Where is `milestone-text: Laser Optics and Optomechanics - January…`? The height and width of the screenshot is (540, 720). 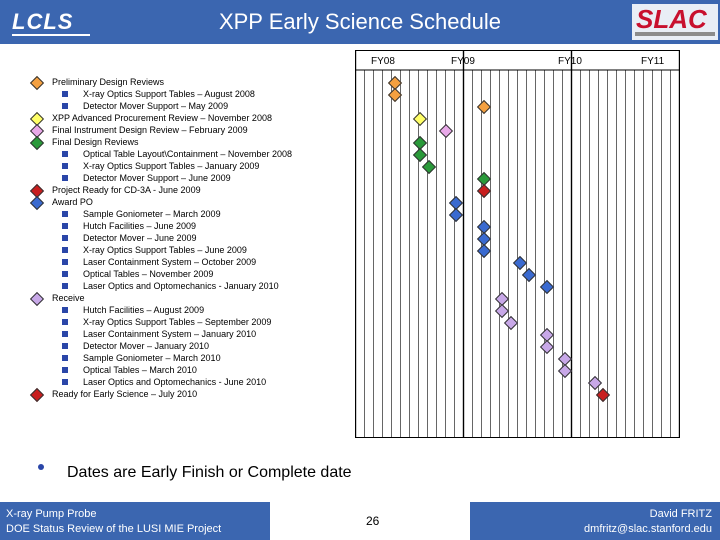 milestone-text: Laser Optics and Optomechanics - January… is located at coordinates (181, 286).